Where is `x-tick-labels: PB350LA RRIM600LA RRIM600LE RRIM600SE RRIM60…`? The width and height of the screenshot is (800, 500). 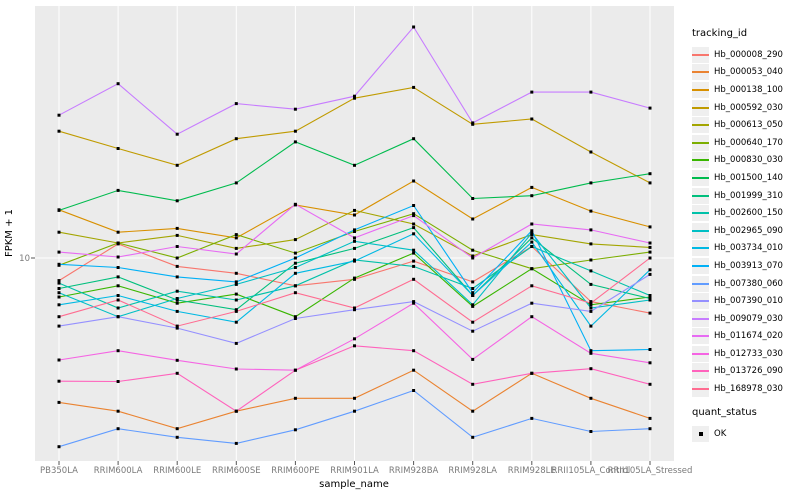 x-tick-labels: PB350LA RRIM600LA RRIM600LE RRIM600SE RRIM60… is located at coordinates (366, 471).